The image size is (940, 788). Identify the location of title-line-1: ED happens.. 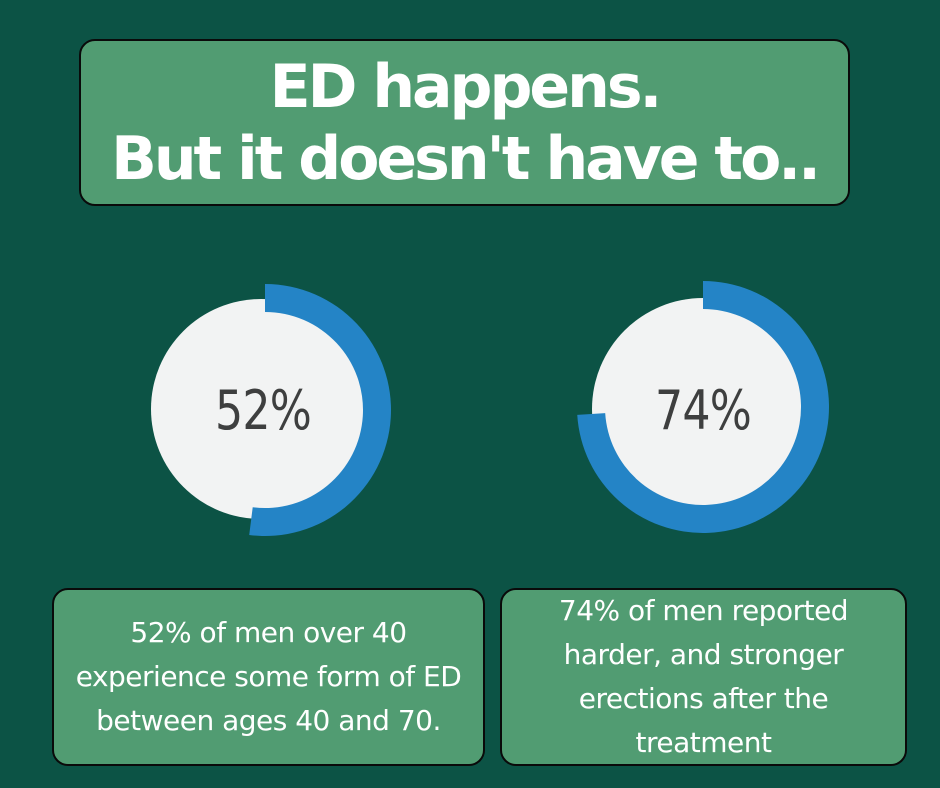
(466, 86).